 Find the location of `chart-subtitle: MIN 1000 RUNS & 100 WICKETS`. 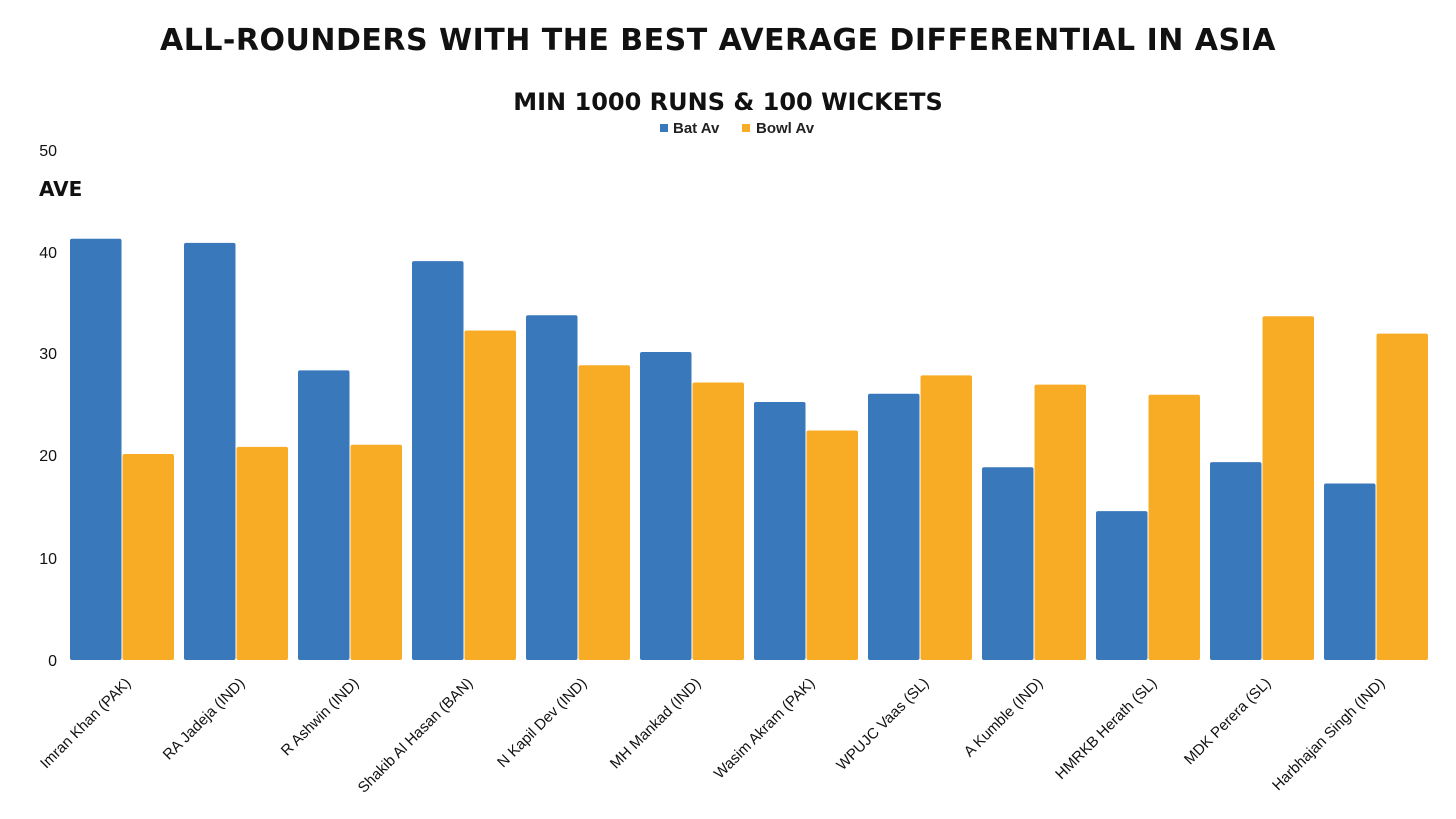

chart-subtitle: MIN 1000 RUNS & 100 WICKETS is located at coordinates (728, 102).